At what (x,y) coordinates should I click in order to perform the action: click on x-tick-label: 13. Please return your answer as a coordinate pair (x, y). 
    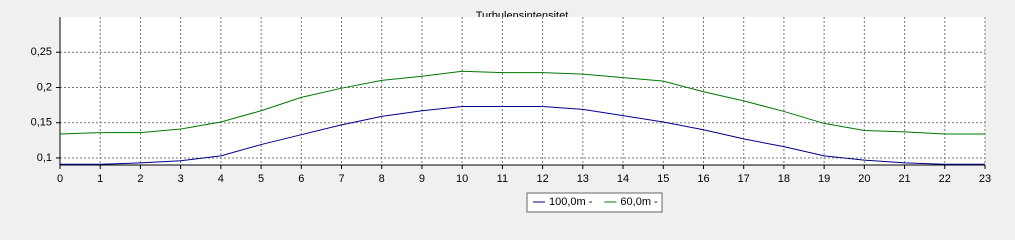
    Looking at the image, I should click on (583, 179).